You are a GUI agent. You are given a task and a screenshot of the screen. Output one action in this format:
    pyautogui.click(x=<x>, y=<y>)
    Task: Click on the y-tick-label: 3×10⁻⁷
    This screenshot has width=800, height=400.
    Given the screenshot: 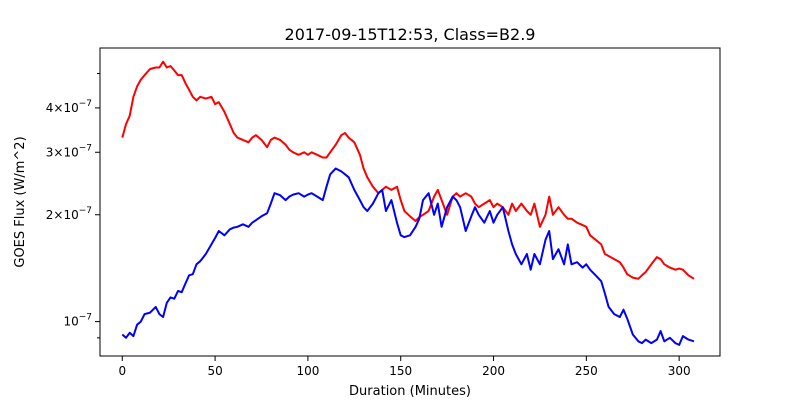 What is the action you would take?
    pyautogui.click(x=69, y=151)
    